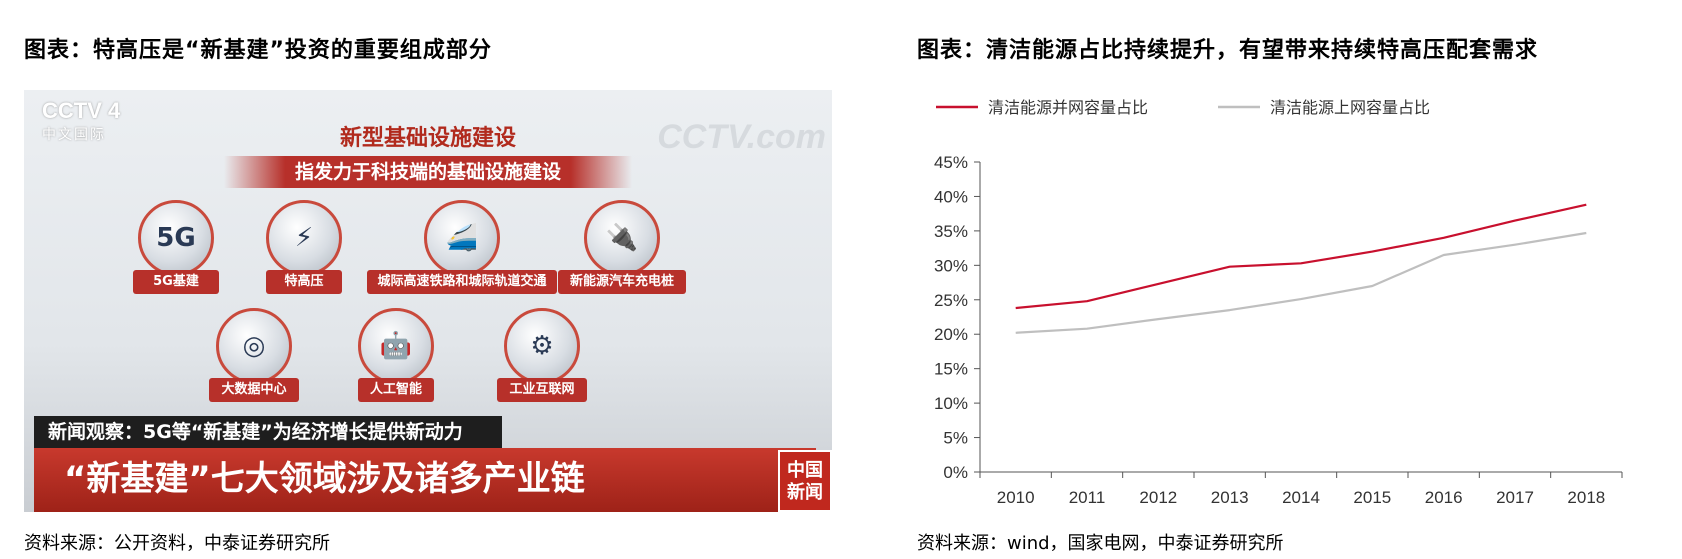  Describe the element at coordinates (951, 231) in the screenshot. I see `y-tick-label: 35%` at that location.